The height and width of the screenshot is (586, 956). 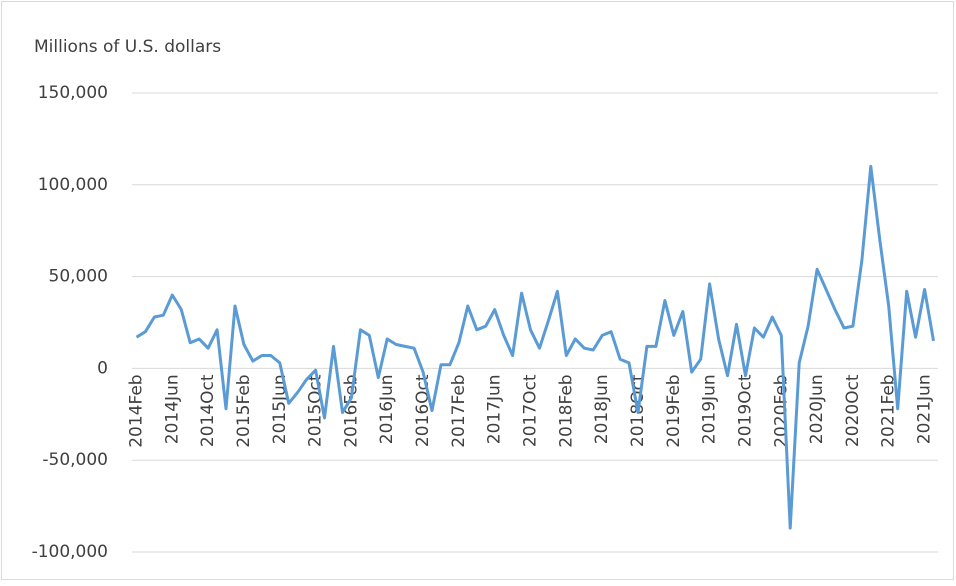 What do you see at coordinates (244, 410) in the screenshot?
I see `x-tick-label: 2015Feb` at bounding box center [244, 410].